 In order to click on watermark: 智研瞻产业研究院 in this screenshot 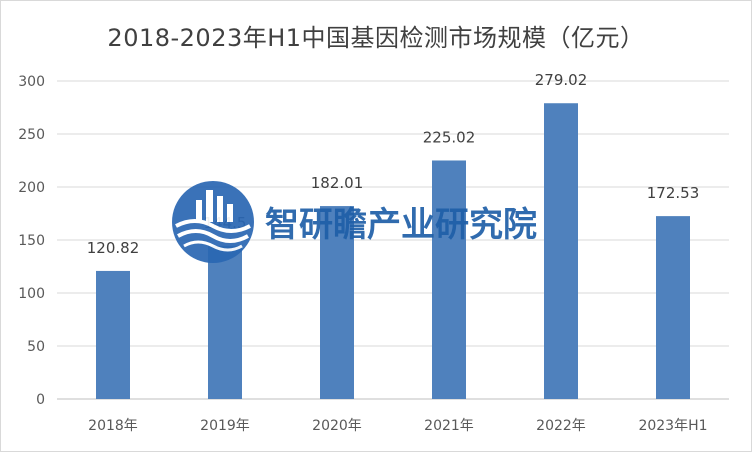, I will do `click(354, 222)`.